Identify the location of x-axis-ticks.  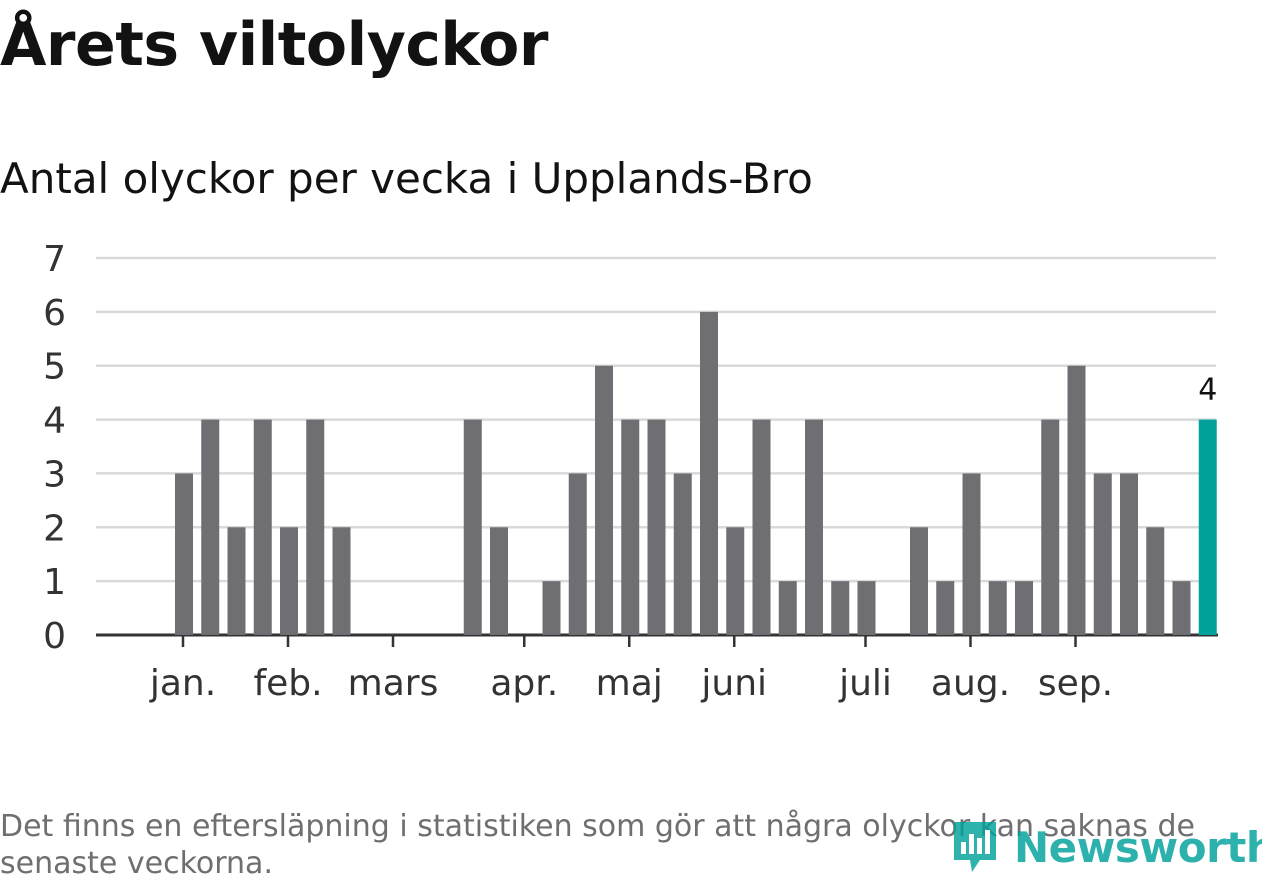
(629, 641).